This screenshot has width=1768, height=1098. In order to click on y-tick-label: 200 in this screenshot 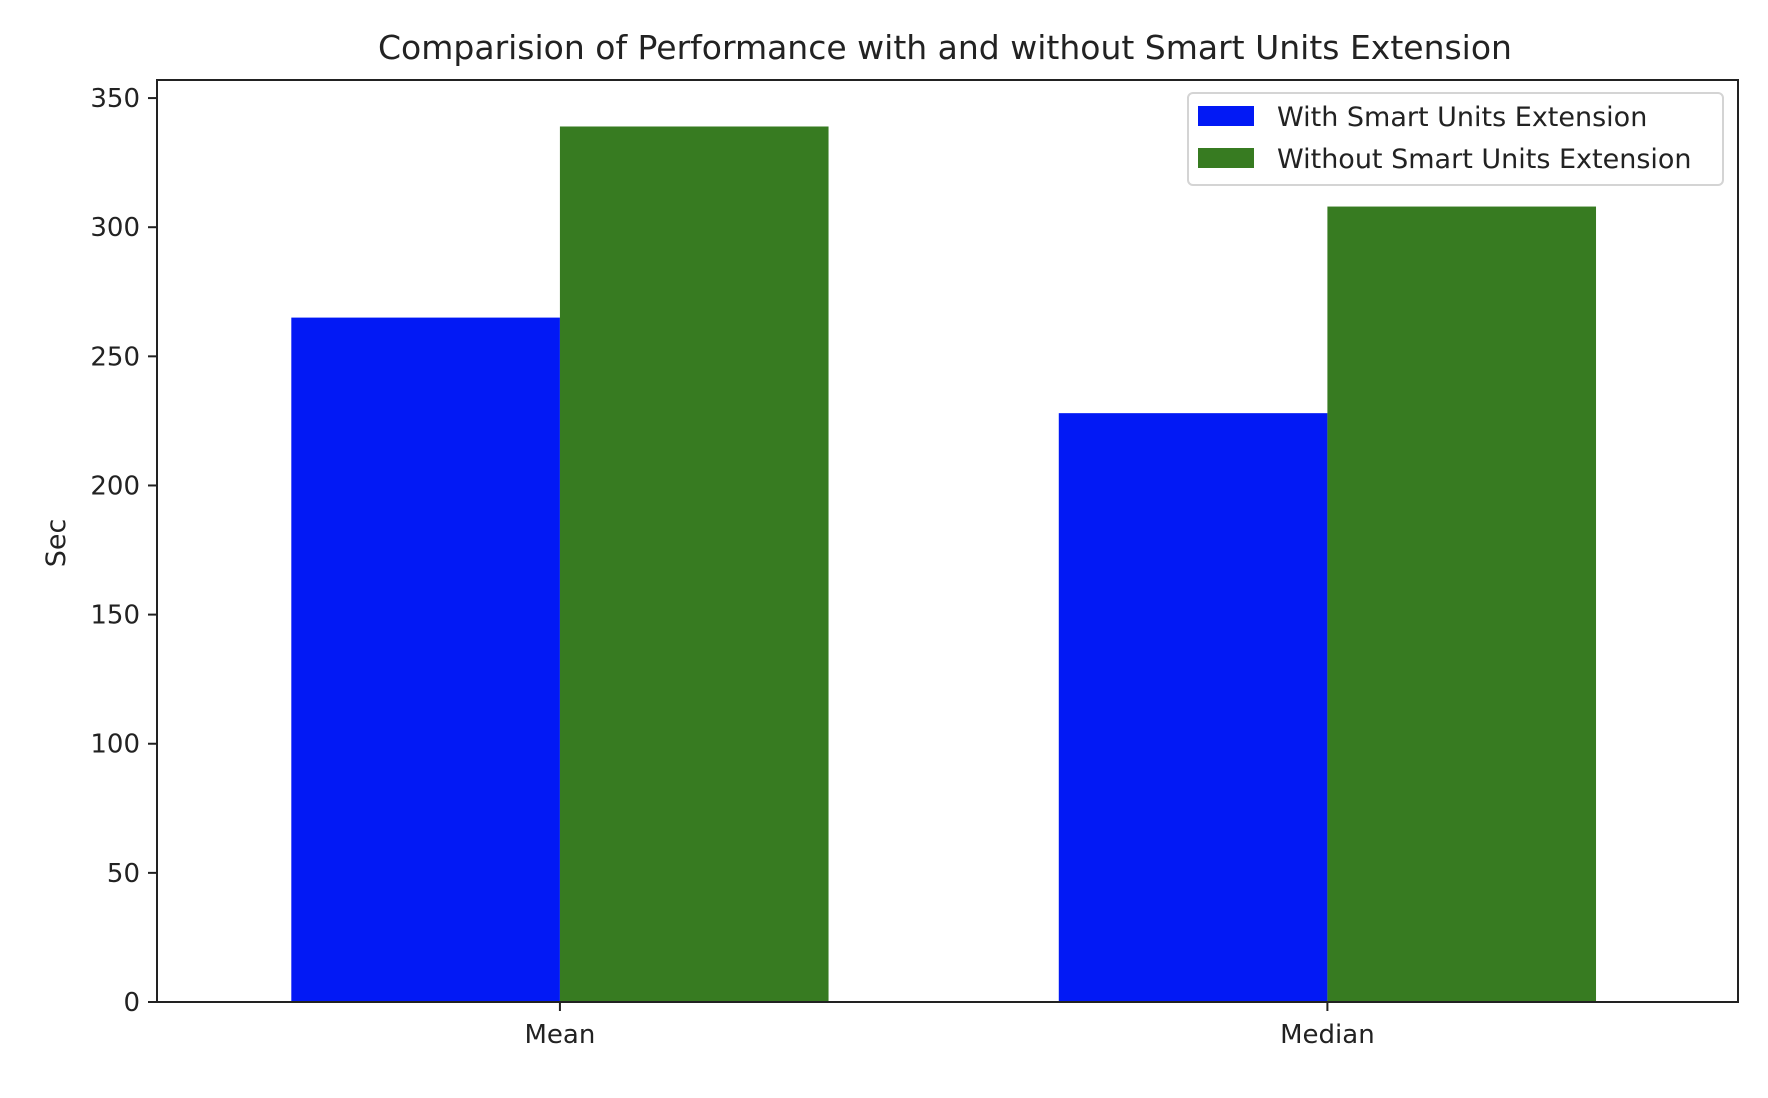, I will do `click(115, 486)`.